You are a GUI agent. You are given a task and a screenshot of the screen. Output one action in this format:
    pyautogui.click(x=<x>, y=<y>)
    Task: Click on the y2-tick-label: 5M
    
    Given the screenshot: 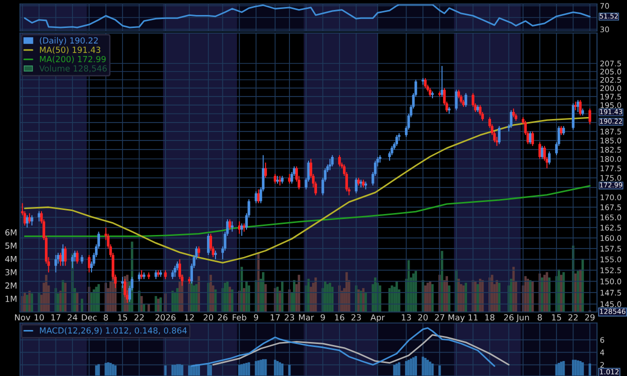 What is the action you would take?
    pyautogui.click(x=10, y=245)
    